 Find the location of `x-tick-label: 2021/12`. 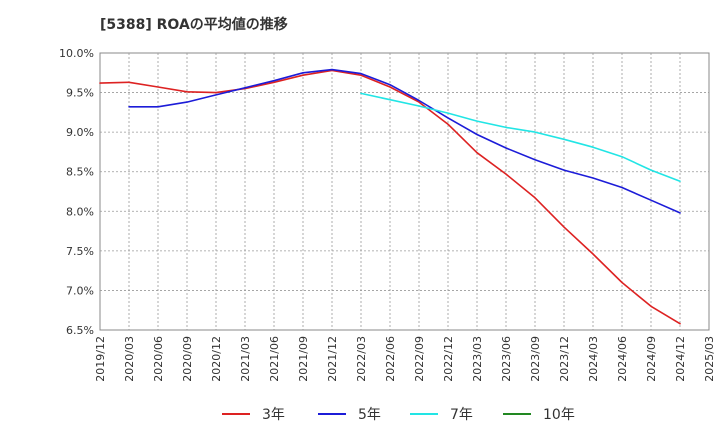

x-tick-label: 2021/12 is located at coordinates (332, 359).